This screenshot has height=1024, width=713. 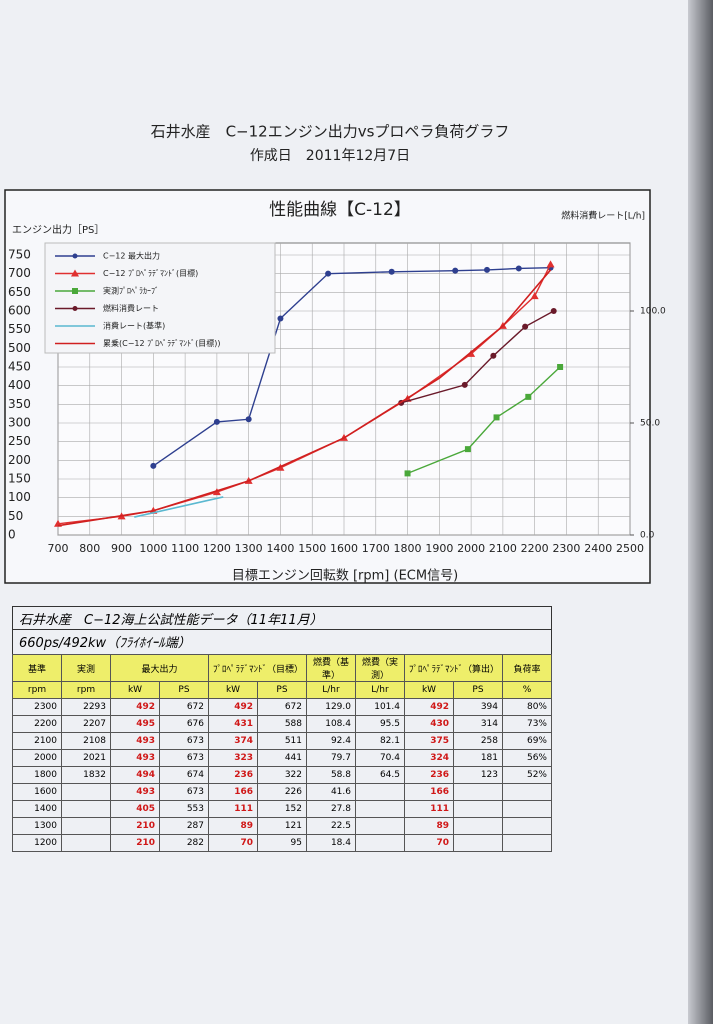 I want to click on x-tick-label: 900, so click(x=121, y=548).